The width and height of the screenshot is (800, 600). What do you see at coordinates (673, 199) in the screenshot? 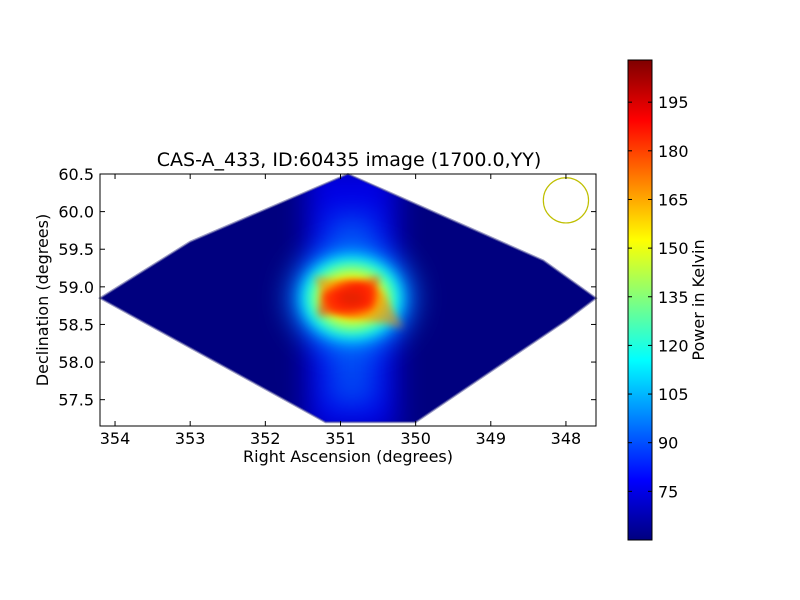
I see `colorbar-tick-label: 165` at bounding box center [673, 199].